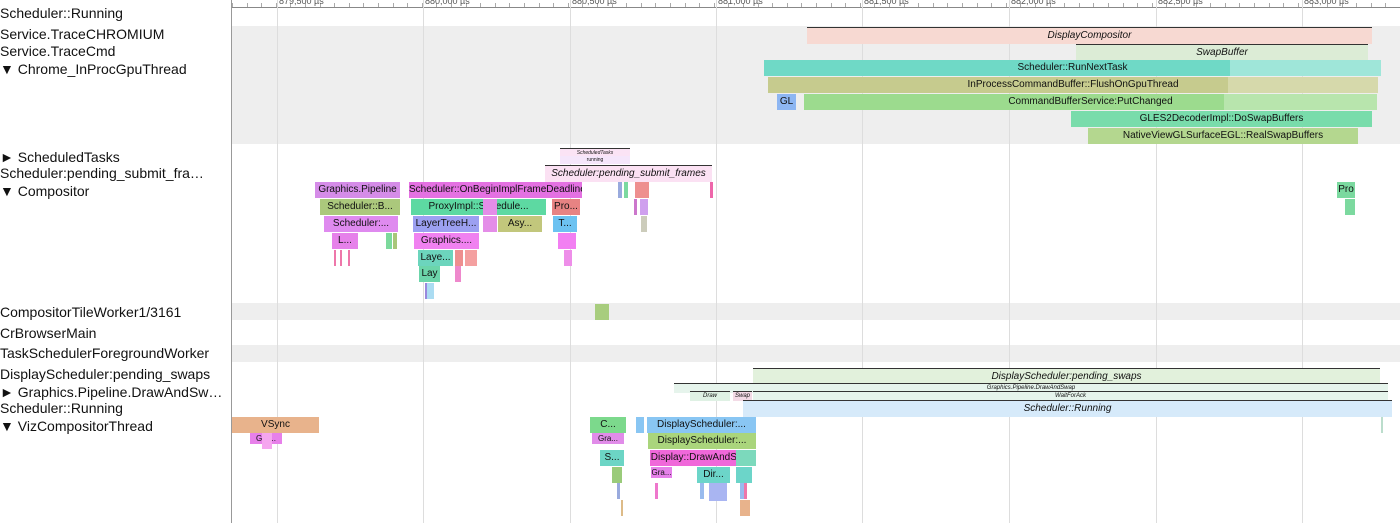 The image size is (1400, 523). Describe the element at coordinates (1221, 119) in the screenshot. I see `trace-slice: GLES2DecoderImpl::DoSwapBuffers` at that location.